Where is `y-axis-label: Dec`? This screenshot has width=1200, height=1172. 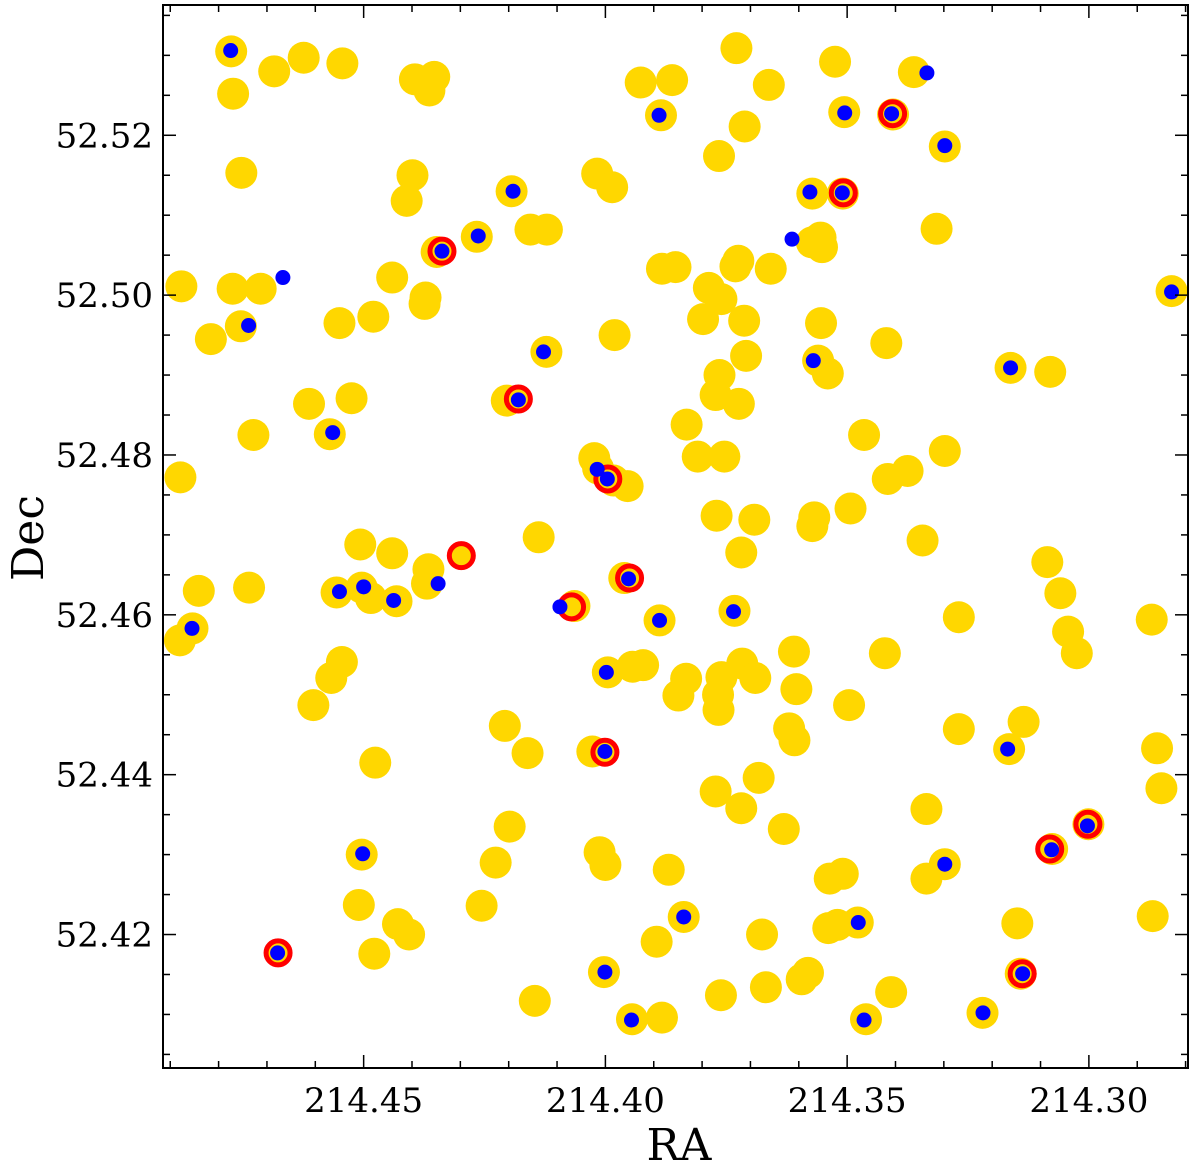 y-axis-label: Dec is located at coordinates (28, 538).